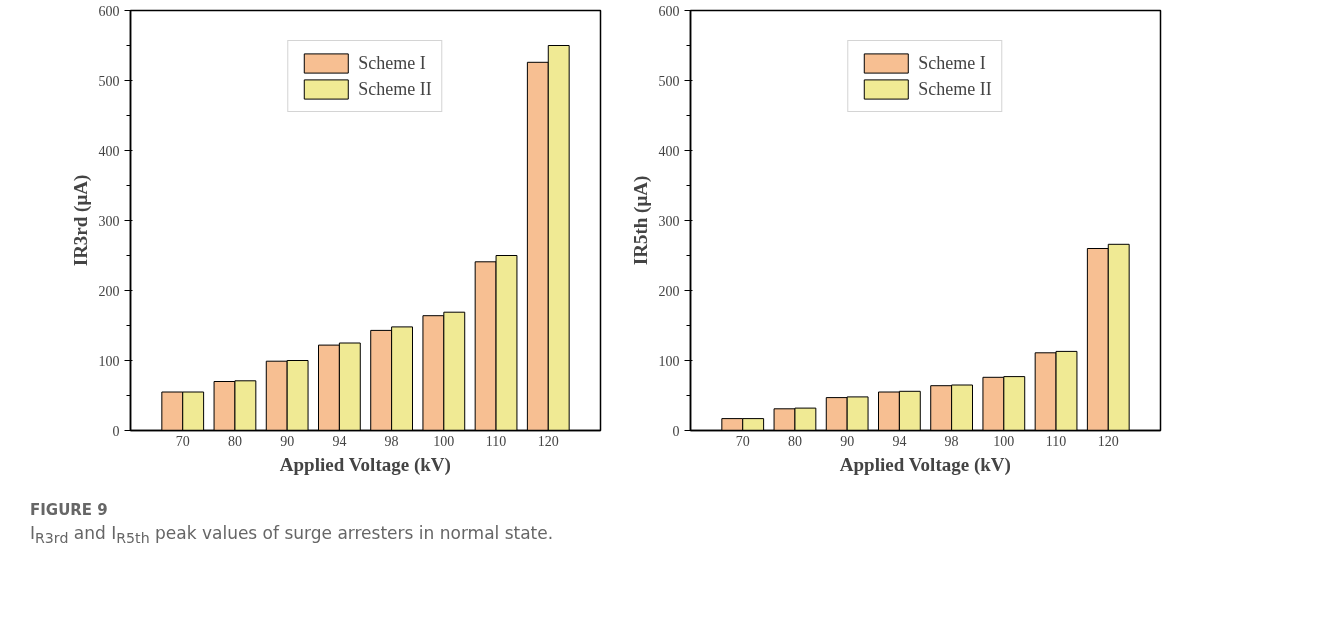 This screenshot has height=617, width=1325. What do you see at coordinates (292, 535) in the screenshot?
I see `text: I$_{R3rd}$ and I$_{R5th}$ peak values of surge arresters in normal state.` at bounding box center [292, 535].